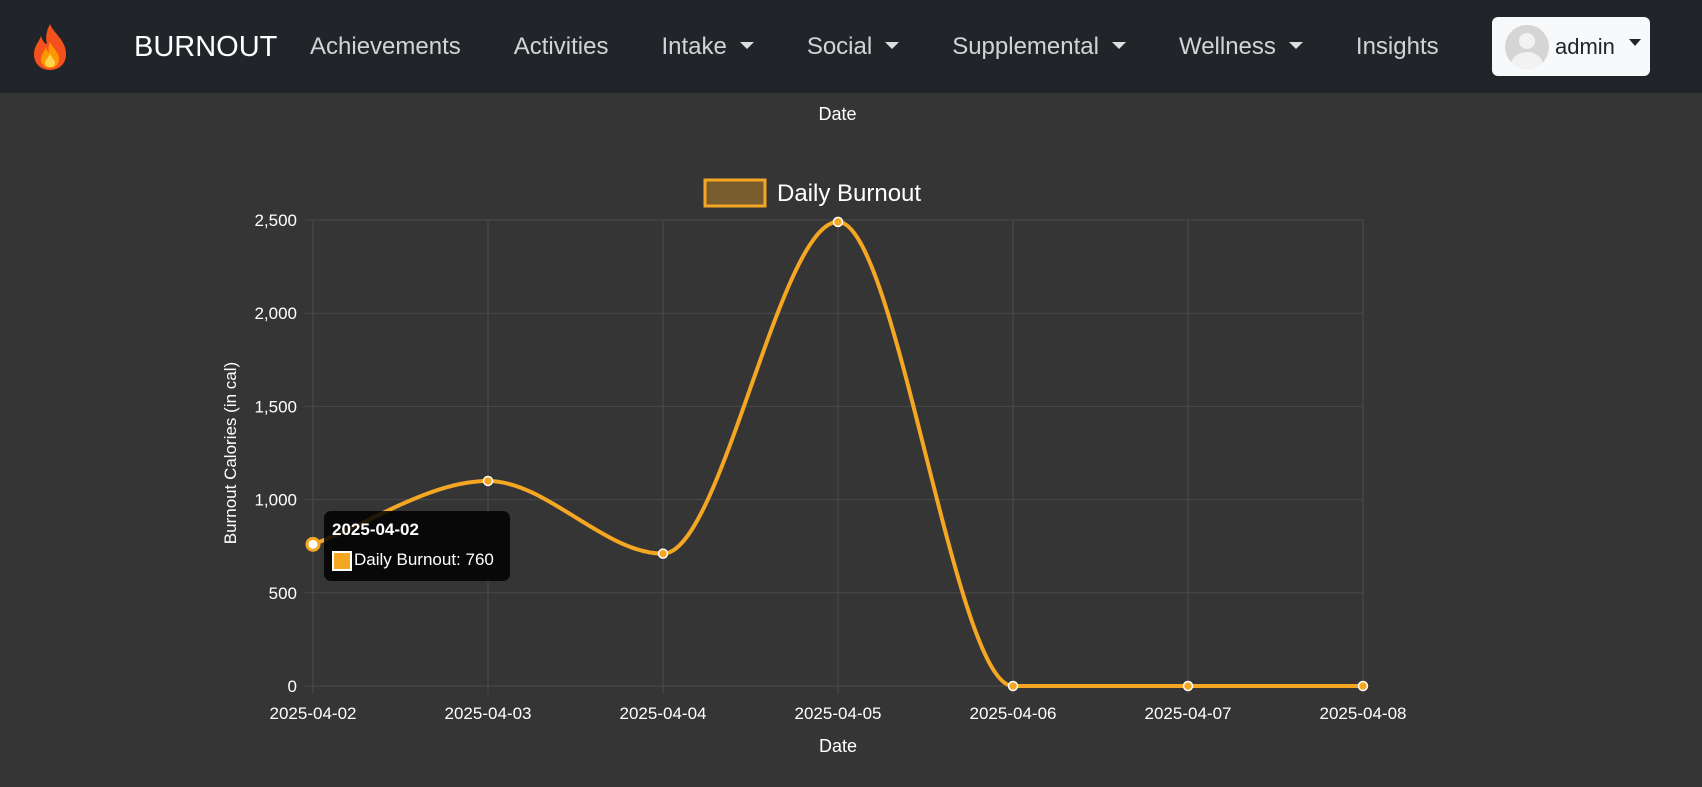 This screenshot has height=787, width=1702. I want to click on nav-item-label: Supplemental, so click(1025, 46).